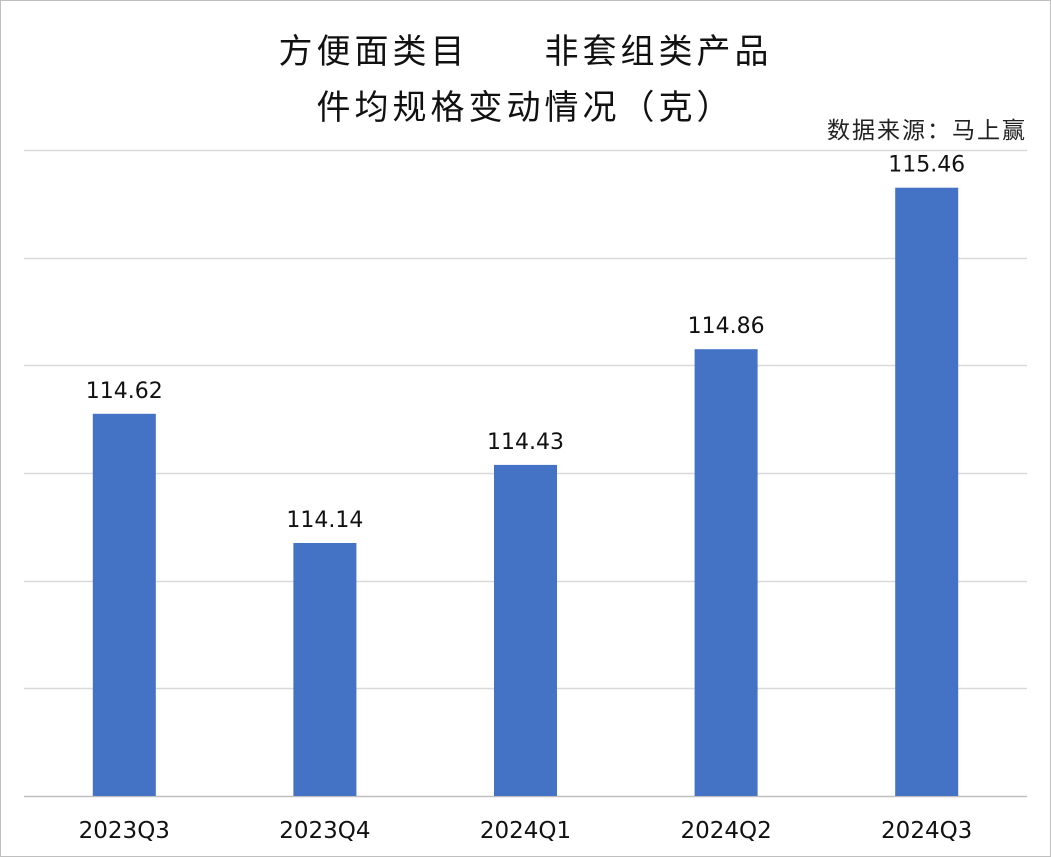 This screenshot has height=857, width=1051. I want to click on chart-title-line-2: 件均规格变动情况（克）, so click(525, 108).